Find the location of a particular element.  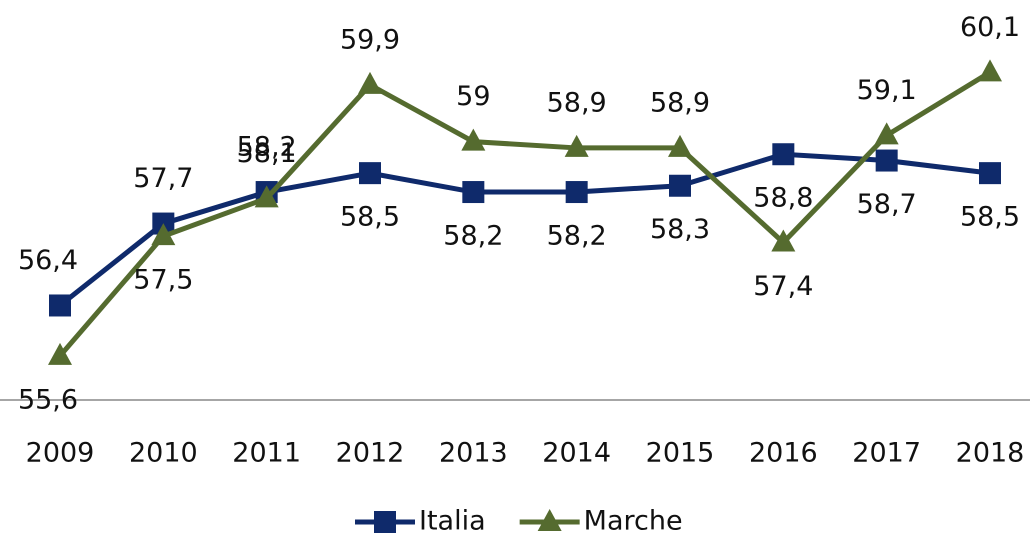

data-label: 57,4 is located at coordinates (783, 286).